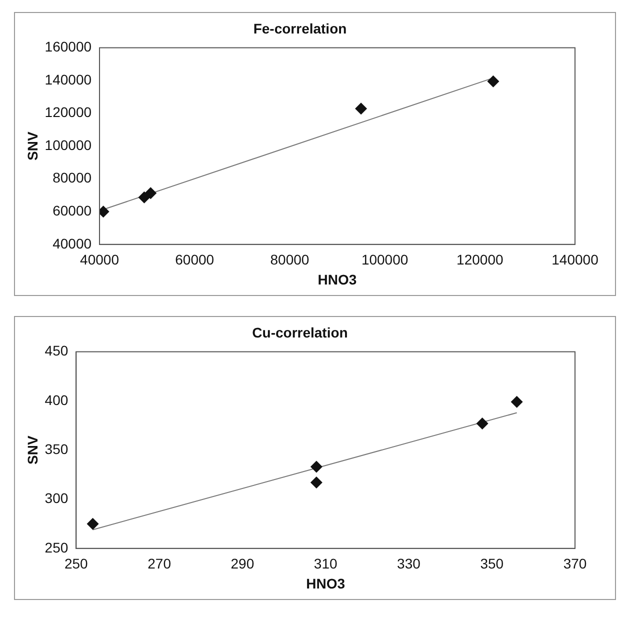 This screenshot has height=627, width=630. What do you see at coordinates (68, 46) in the screenshot?
I see `y-tick-label: 160000` at bounding box center [68, 46].